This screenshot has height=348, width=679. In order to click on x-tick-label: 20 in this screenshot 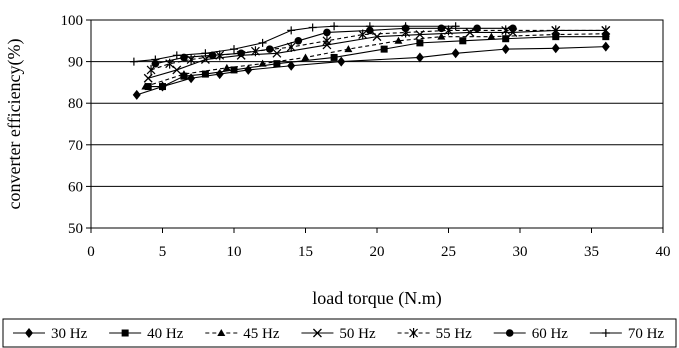, I will do `click(377, 252)`.